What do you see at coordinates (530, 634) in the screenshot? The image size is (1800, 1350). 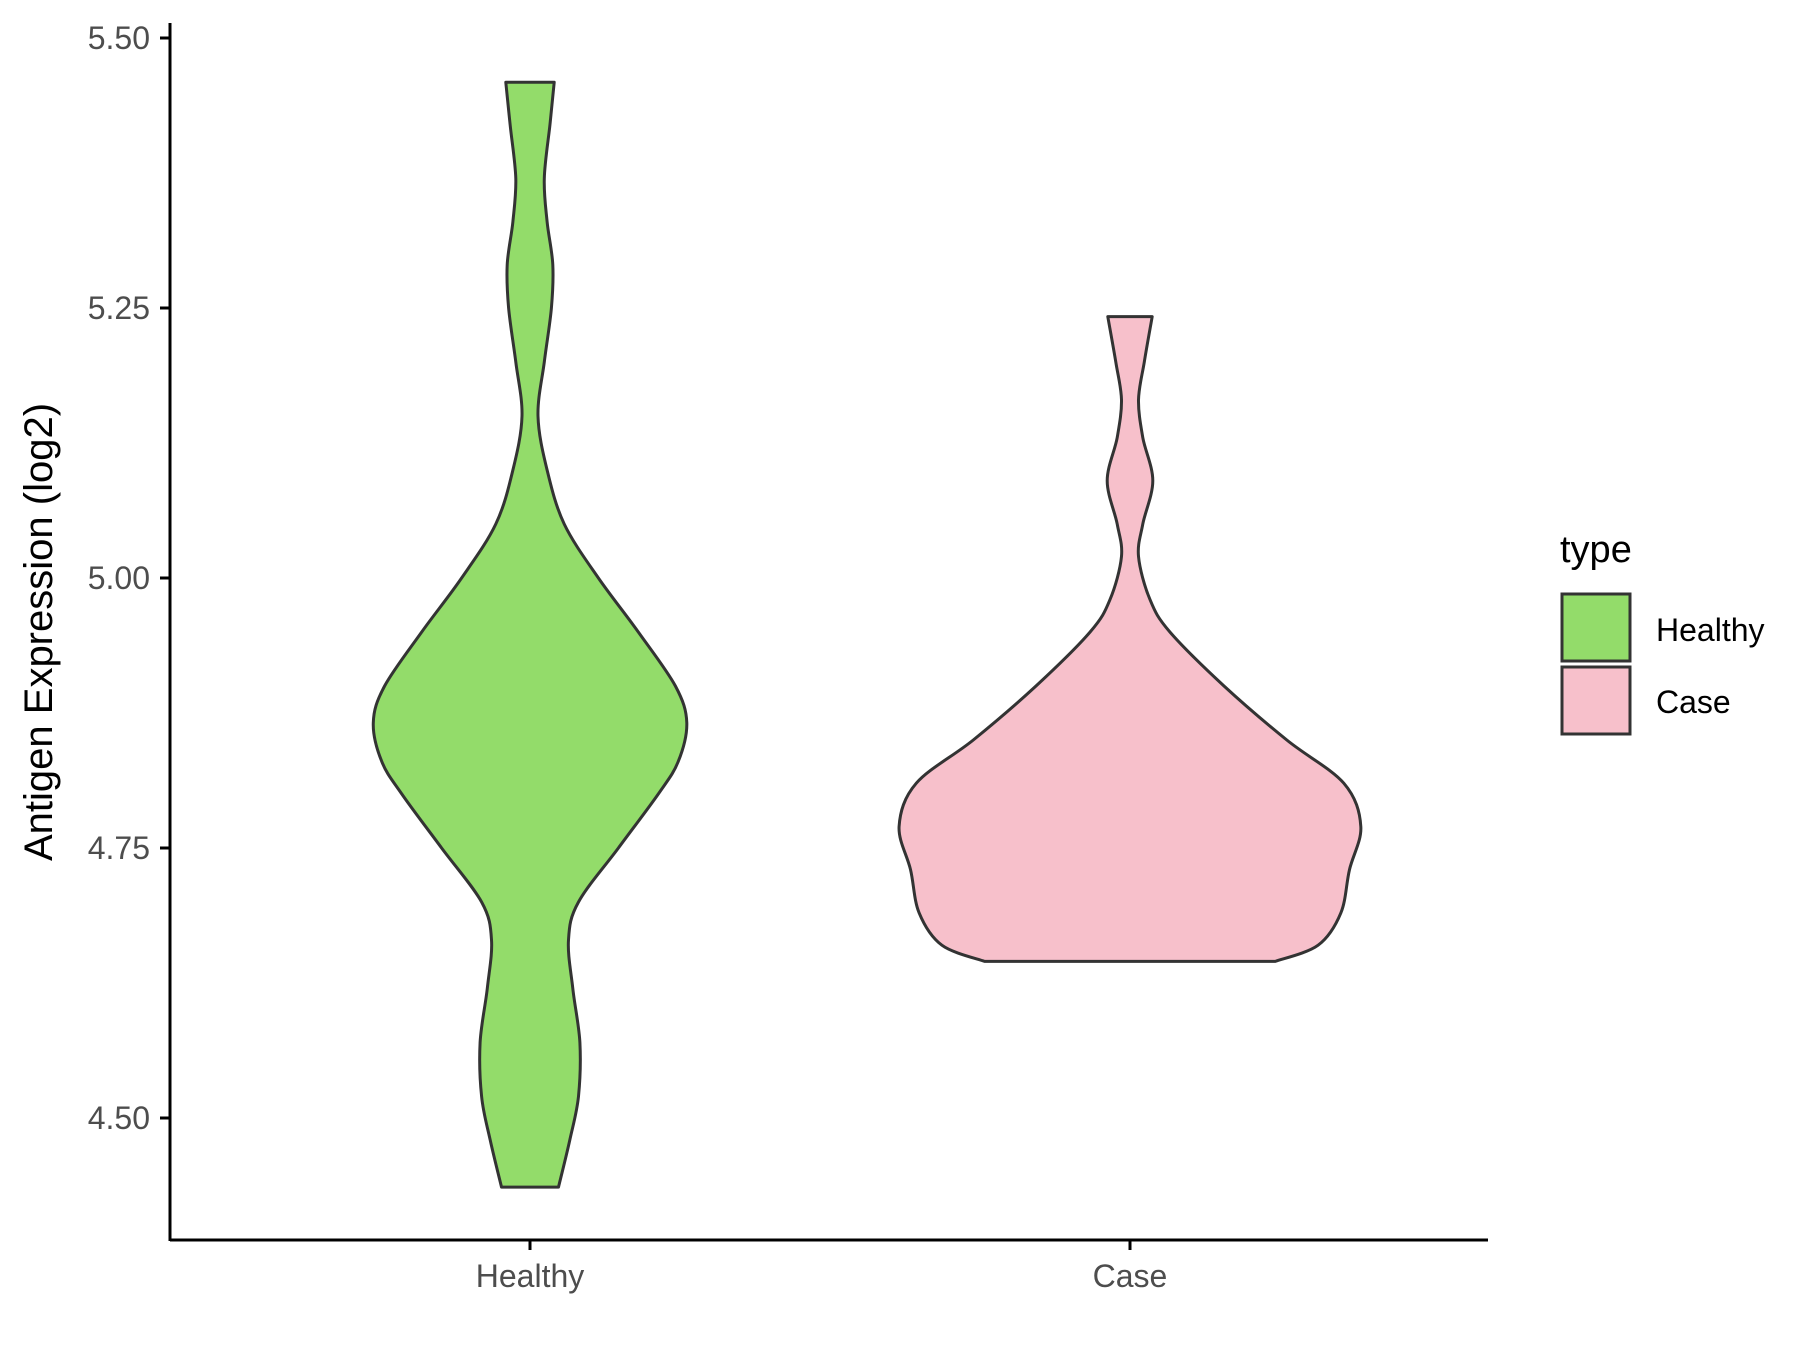 I see `violin-healthy` at bounding box center [530, 634].